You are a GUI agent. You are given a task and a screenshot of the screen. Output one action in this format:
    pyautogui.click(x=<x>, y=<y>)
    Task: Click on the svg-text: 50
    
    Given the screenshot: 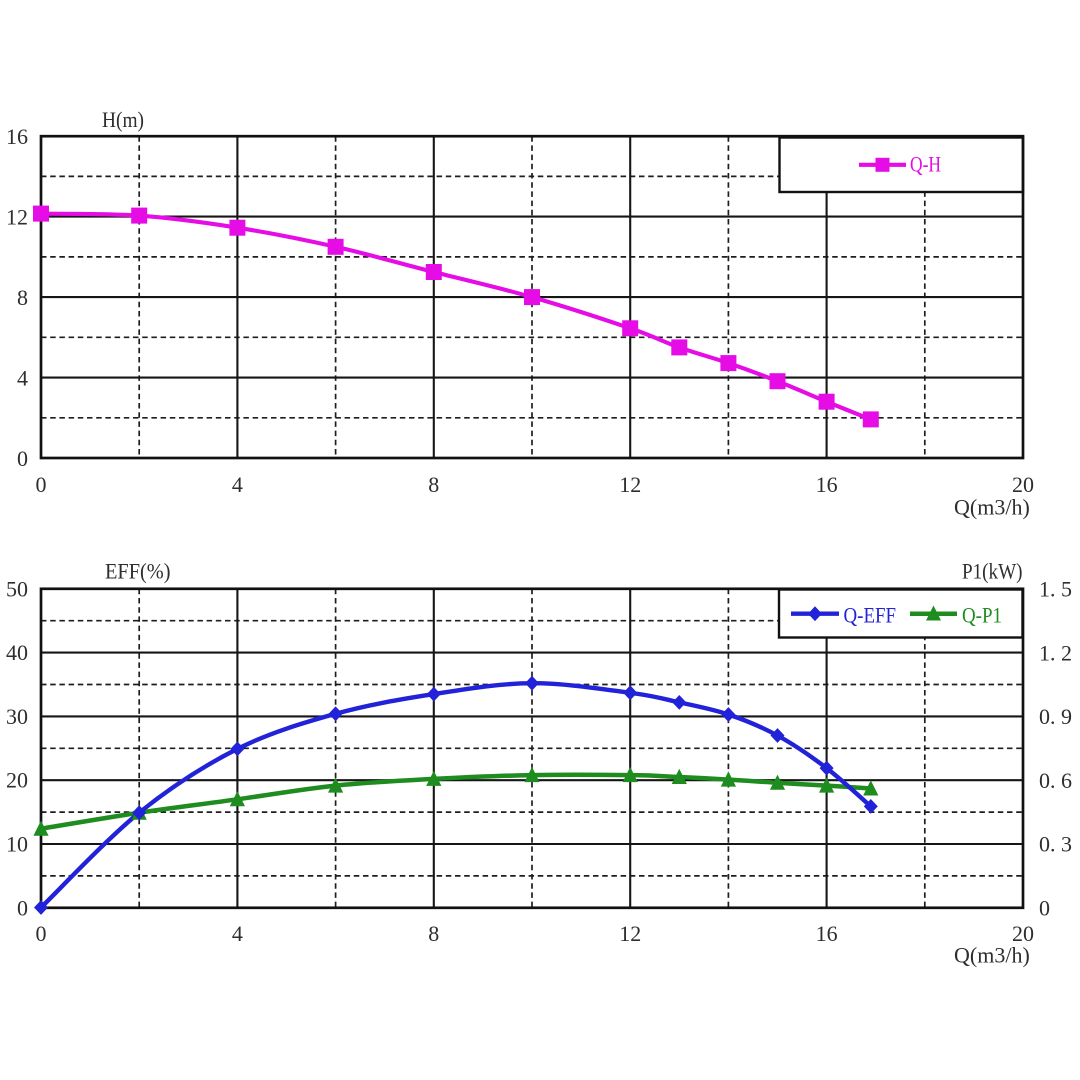 What is the action you would take?
    pyautogui.click(x=17, y=588)
    